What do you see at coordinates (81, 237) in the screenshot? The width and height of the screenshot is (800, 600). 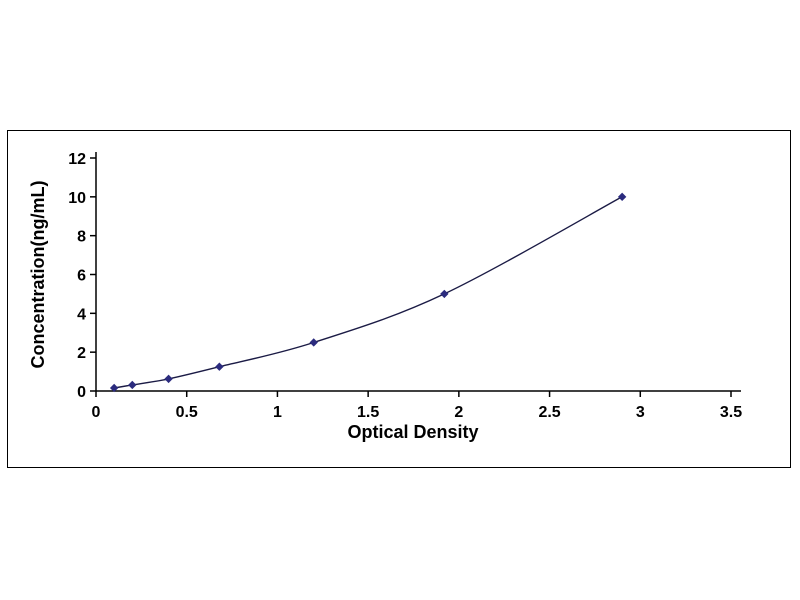 I see `y-tick-label: 8` at bounding box center [81, 237].